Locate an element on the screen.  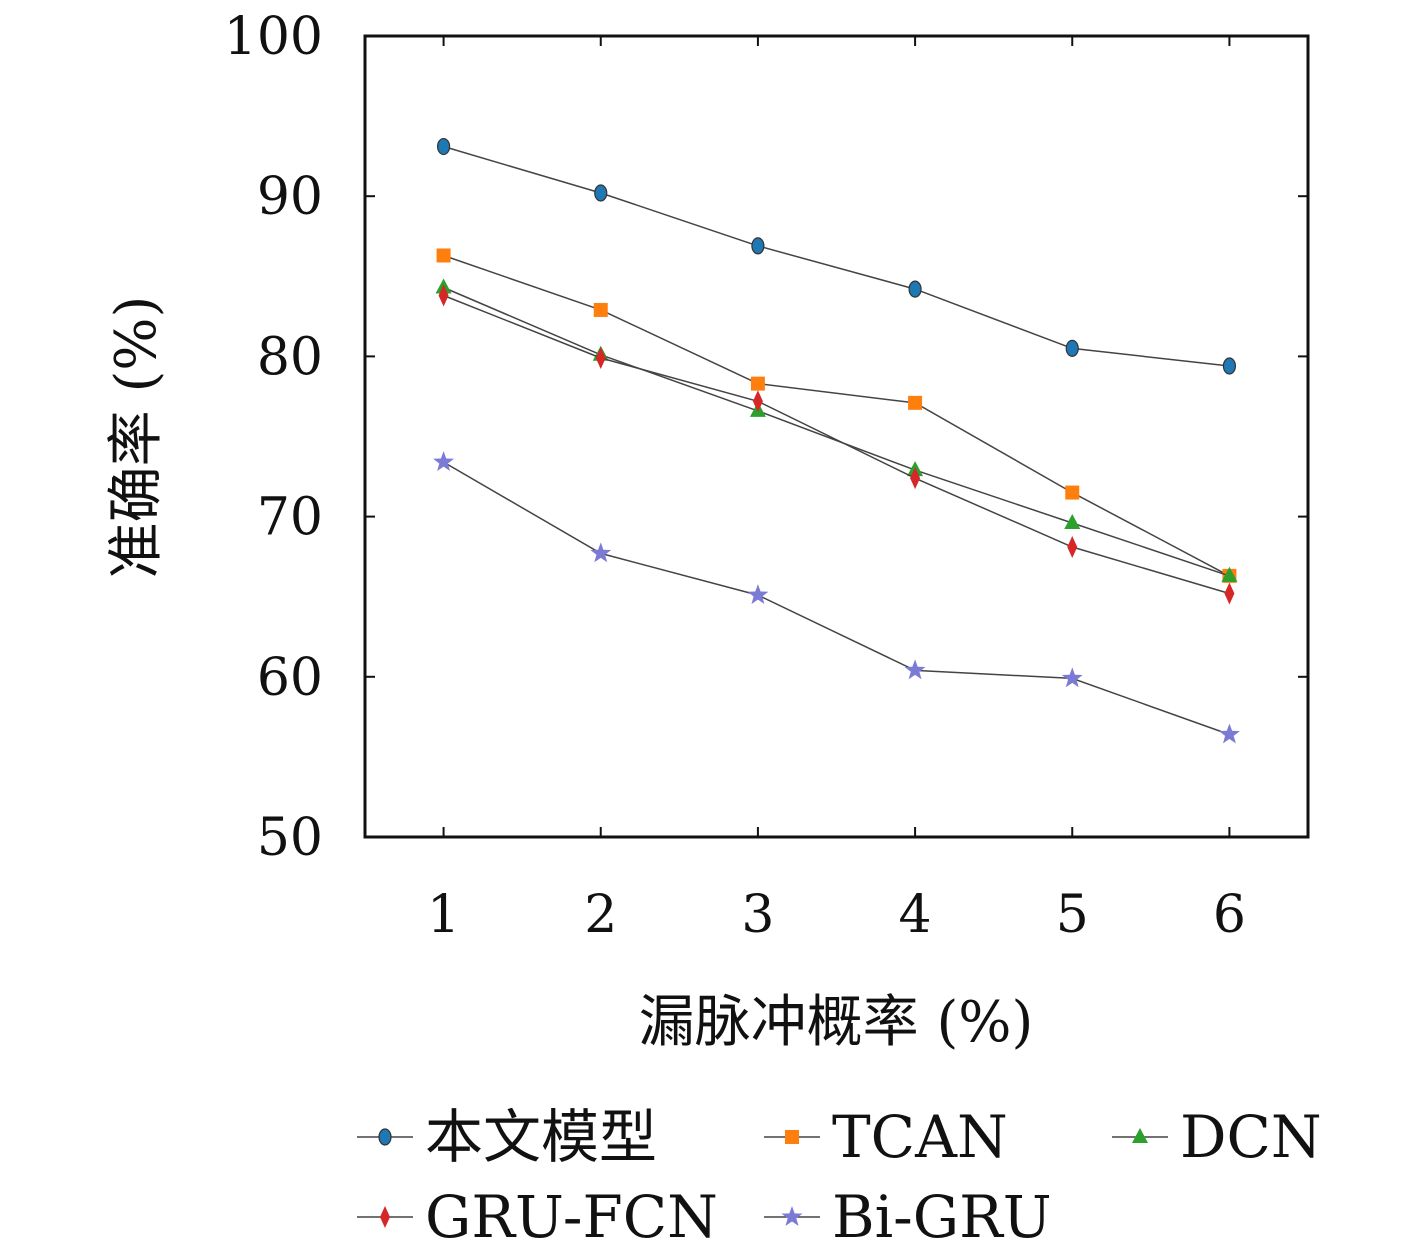
legend-item: 本文模型 is located at coordinates (507, 1137).